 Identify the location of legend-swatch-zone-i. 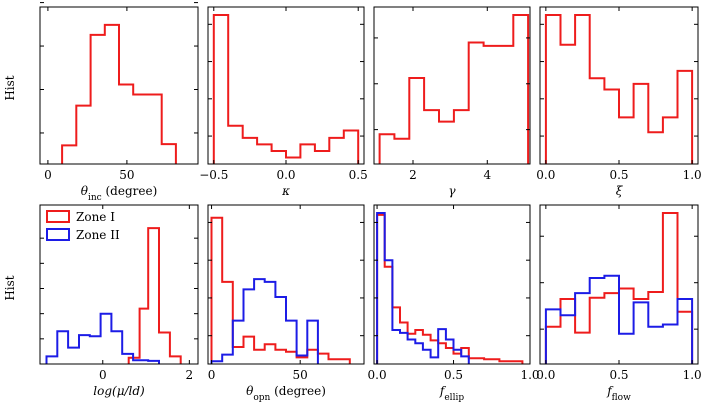
(58, 216).